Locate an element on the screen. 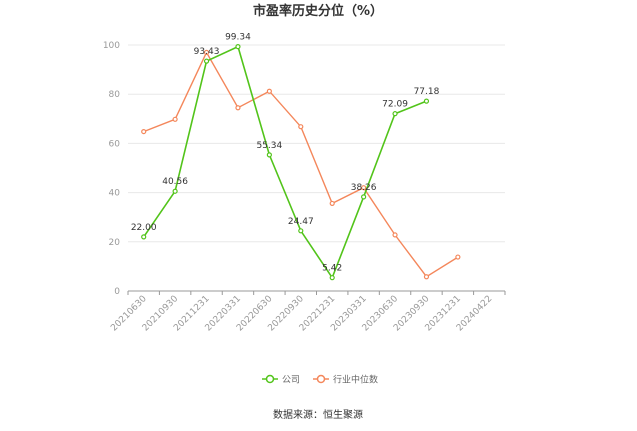  company-data-label: 22.00 is located at coordinates (144, 228).